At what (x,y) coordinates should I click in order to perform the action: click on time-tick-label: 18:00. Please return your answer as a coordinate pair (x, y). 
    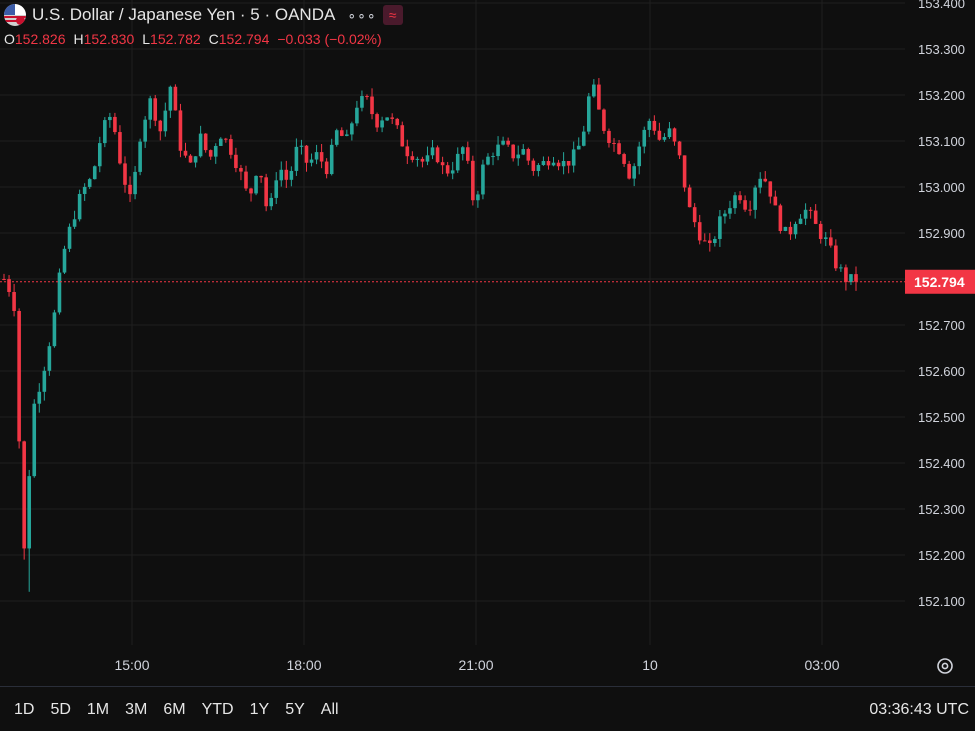
    Looking at the image, I should click on (303, 665).